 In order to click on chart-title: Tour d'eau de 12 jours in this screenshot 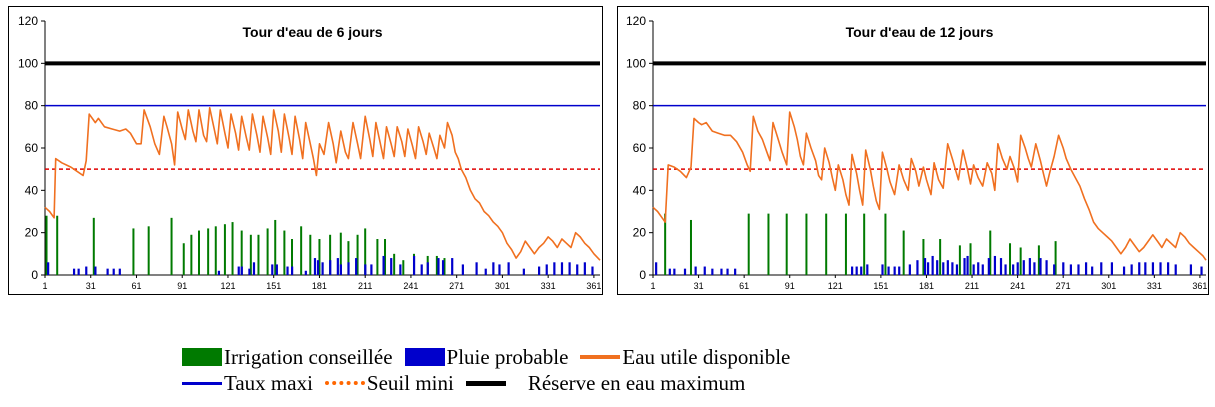, I will do `click(920, 32)`.